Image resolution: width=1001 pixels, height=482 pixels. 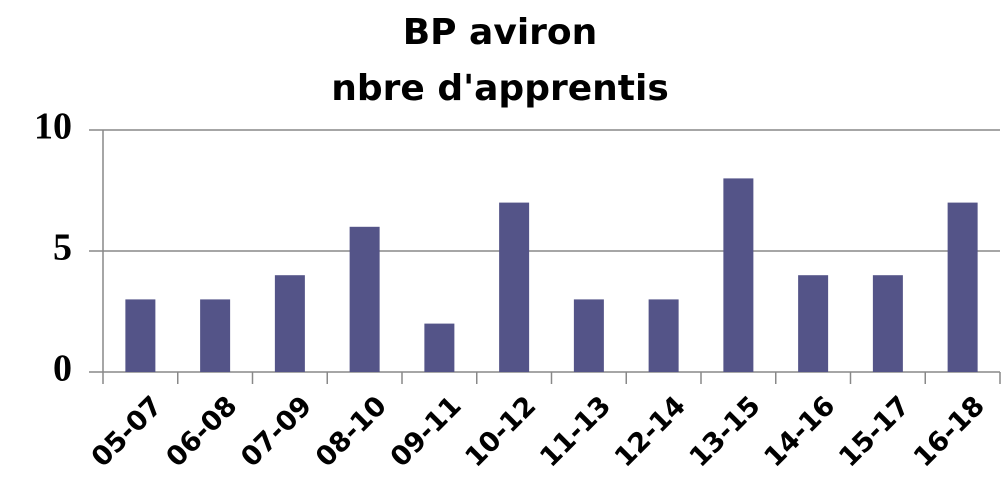 What do you see at coordinates (500, 88) in the screenshot?
I see `chart-title: nbre d'apprentis` at bounding box center [500, 88].